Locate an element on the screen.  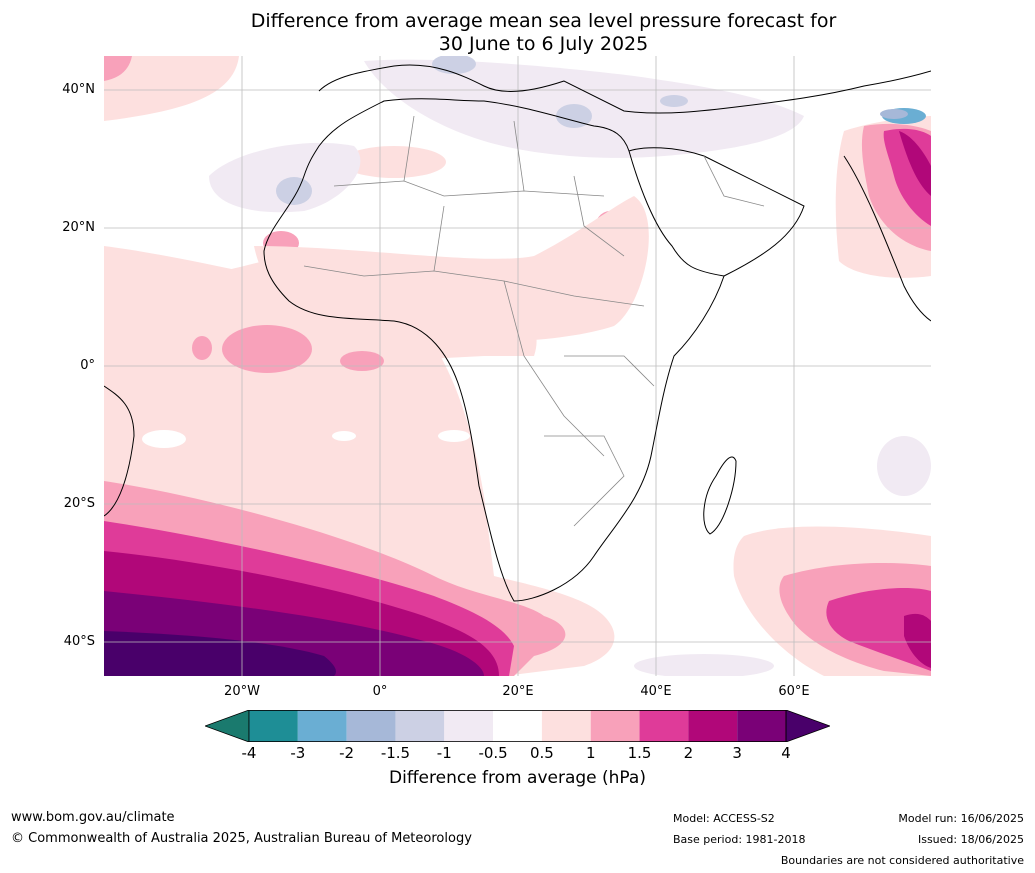
colorbar-border is located at coordinates (517, 726).